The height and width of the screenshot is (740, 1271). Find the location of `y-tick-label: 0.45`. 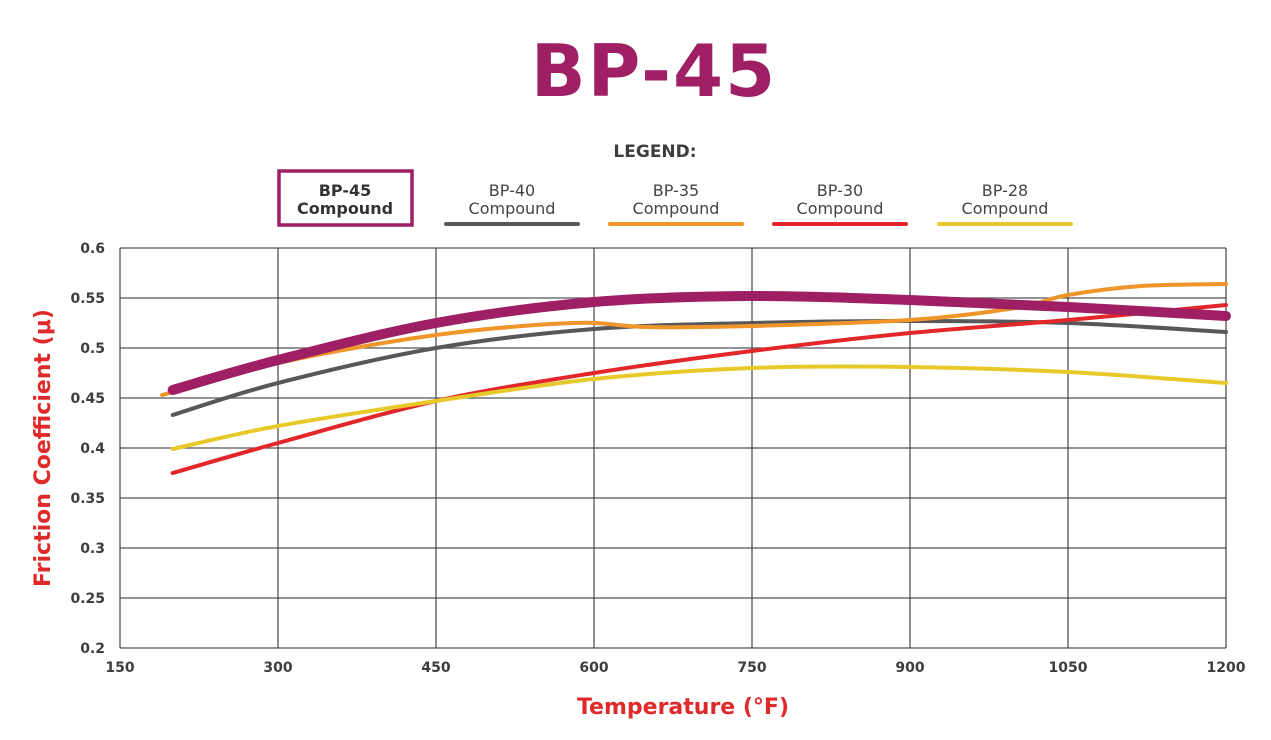

y-tick-label: 0.45 is located at coordinates (87, 399).